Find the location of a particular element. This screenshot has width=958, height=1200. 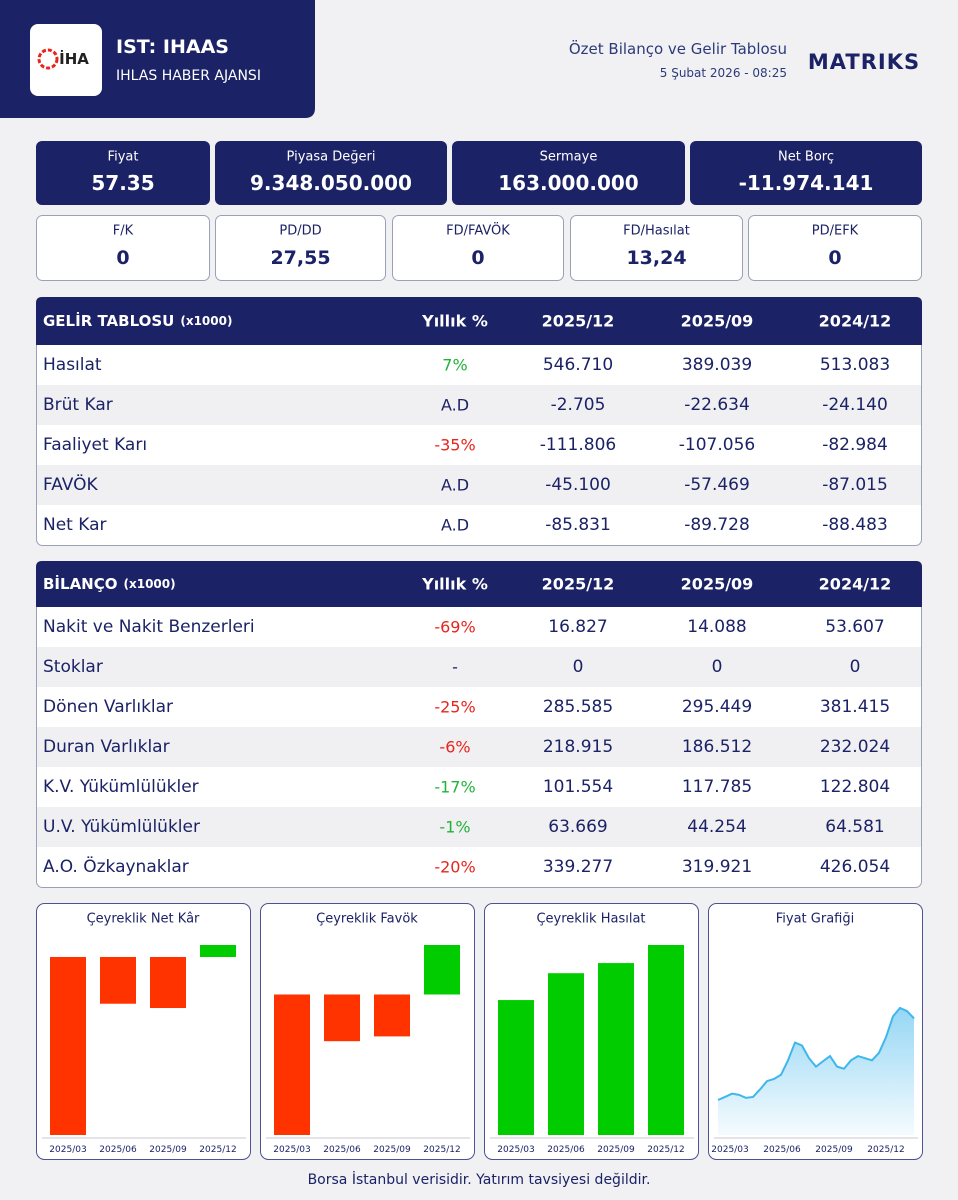

row-change: -35% is located at coordinates (454, 445).